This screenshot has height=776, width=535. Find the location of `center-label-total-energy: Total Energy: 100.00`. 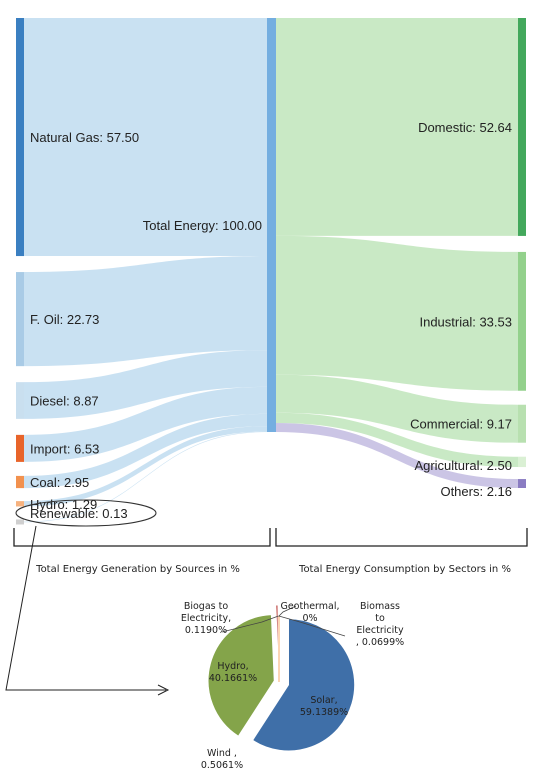

center-label-total-energy: Total Energy: 100.00 is located at coordinates (202, 225).